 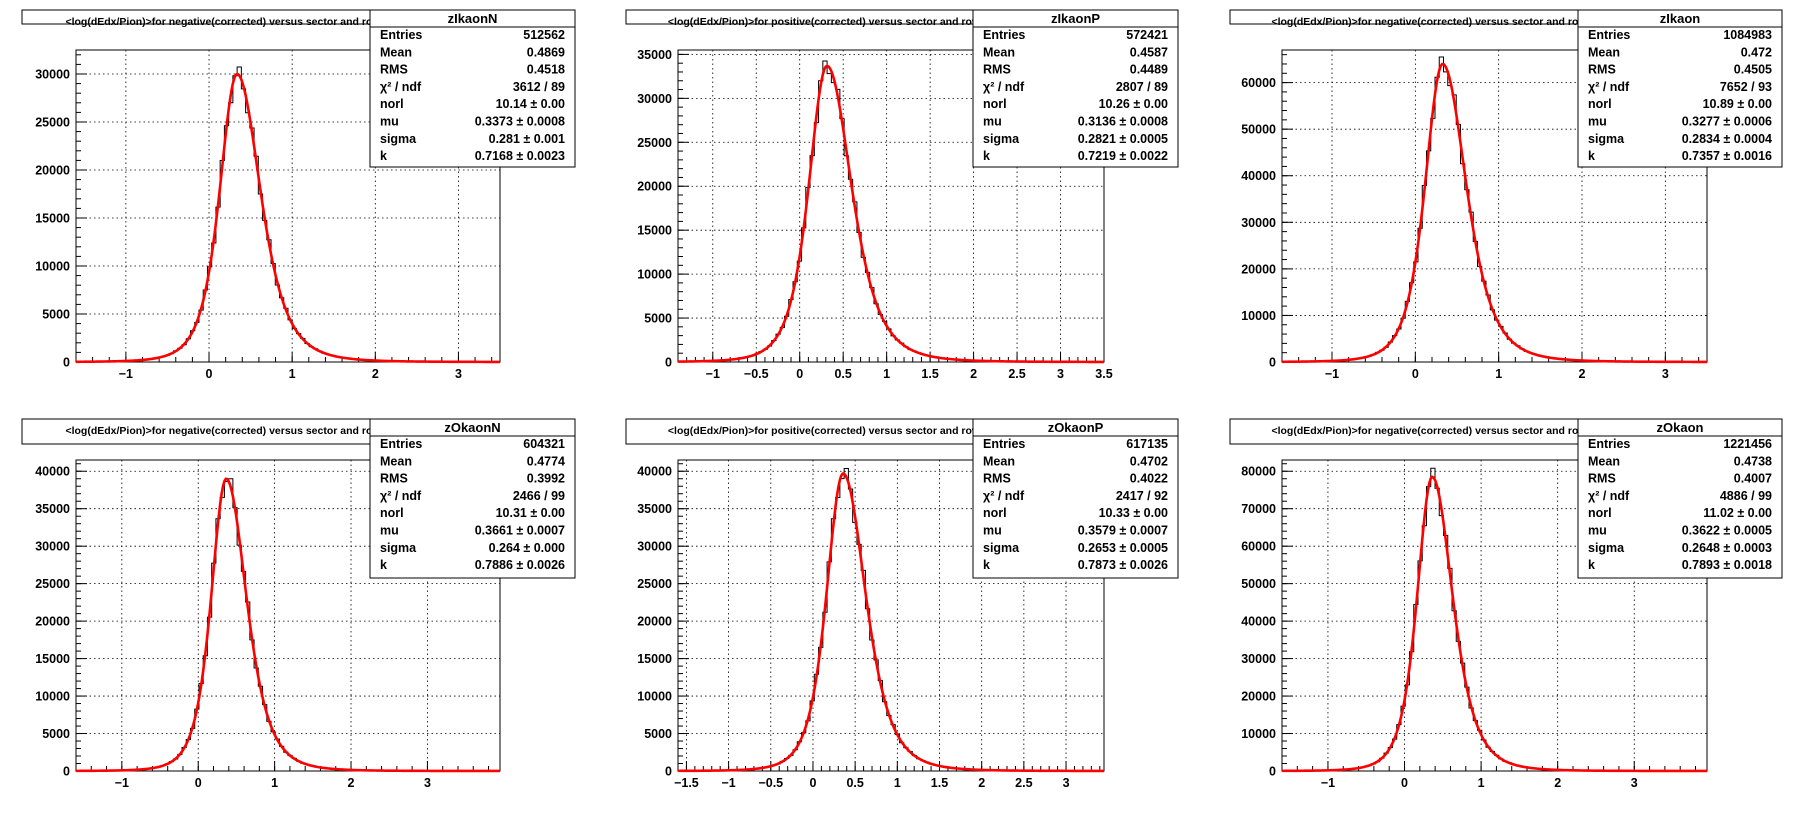 What do you see at coordinates (1142, 87) in the screenshot?
I see `stats-value: 2807 / 89` at bounding box center [1142, 87].